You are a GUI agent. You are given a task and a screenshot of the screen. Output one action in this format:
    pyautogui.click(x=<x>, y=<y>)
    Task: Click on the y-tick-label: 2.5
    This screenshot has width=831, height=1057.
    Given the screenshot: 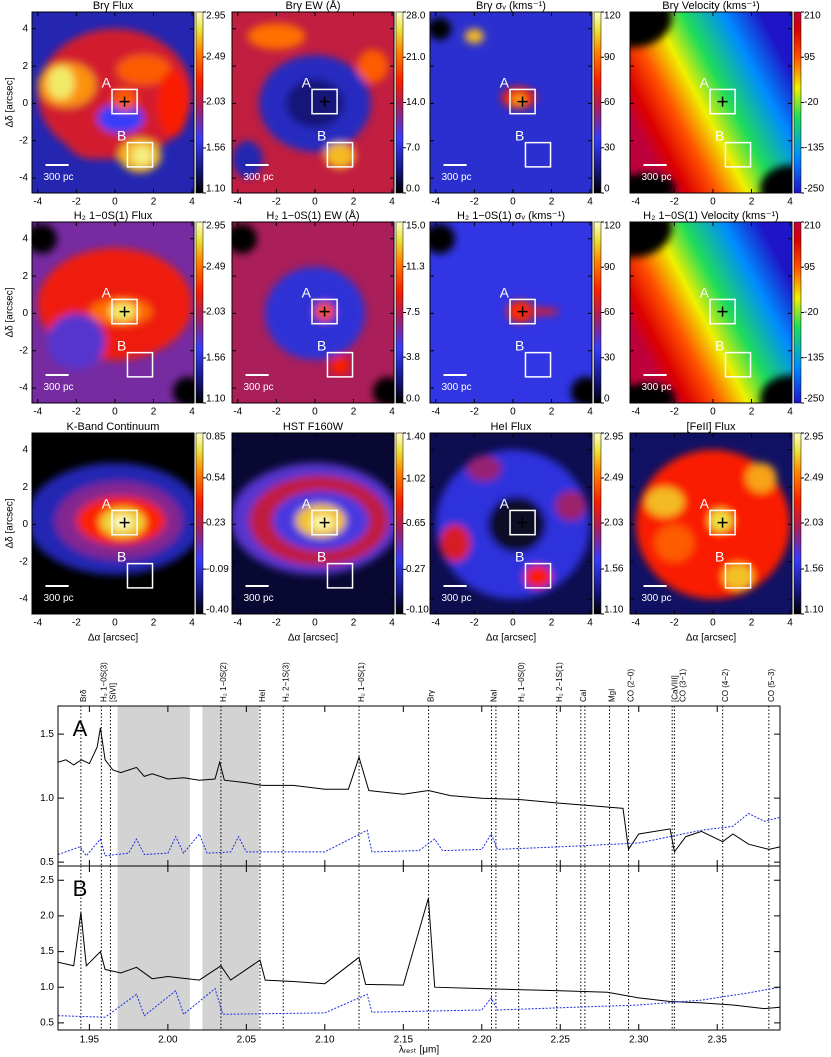 What is the action you would take?
    pyautogui.click(x=47, y=880)
    